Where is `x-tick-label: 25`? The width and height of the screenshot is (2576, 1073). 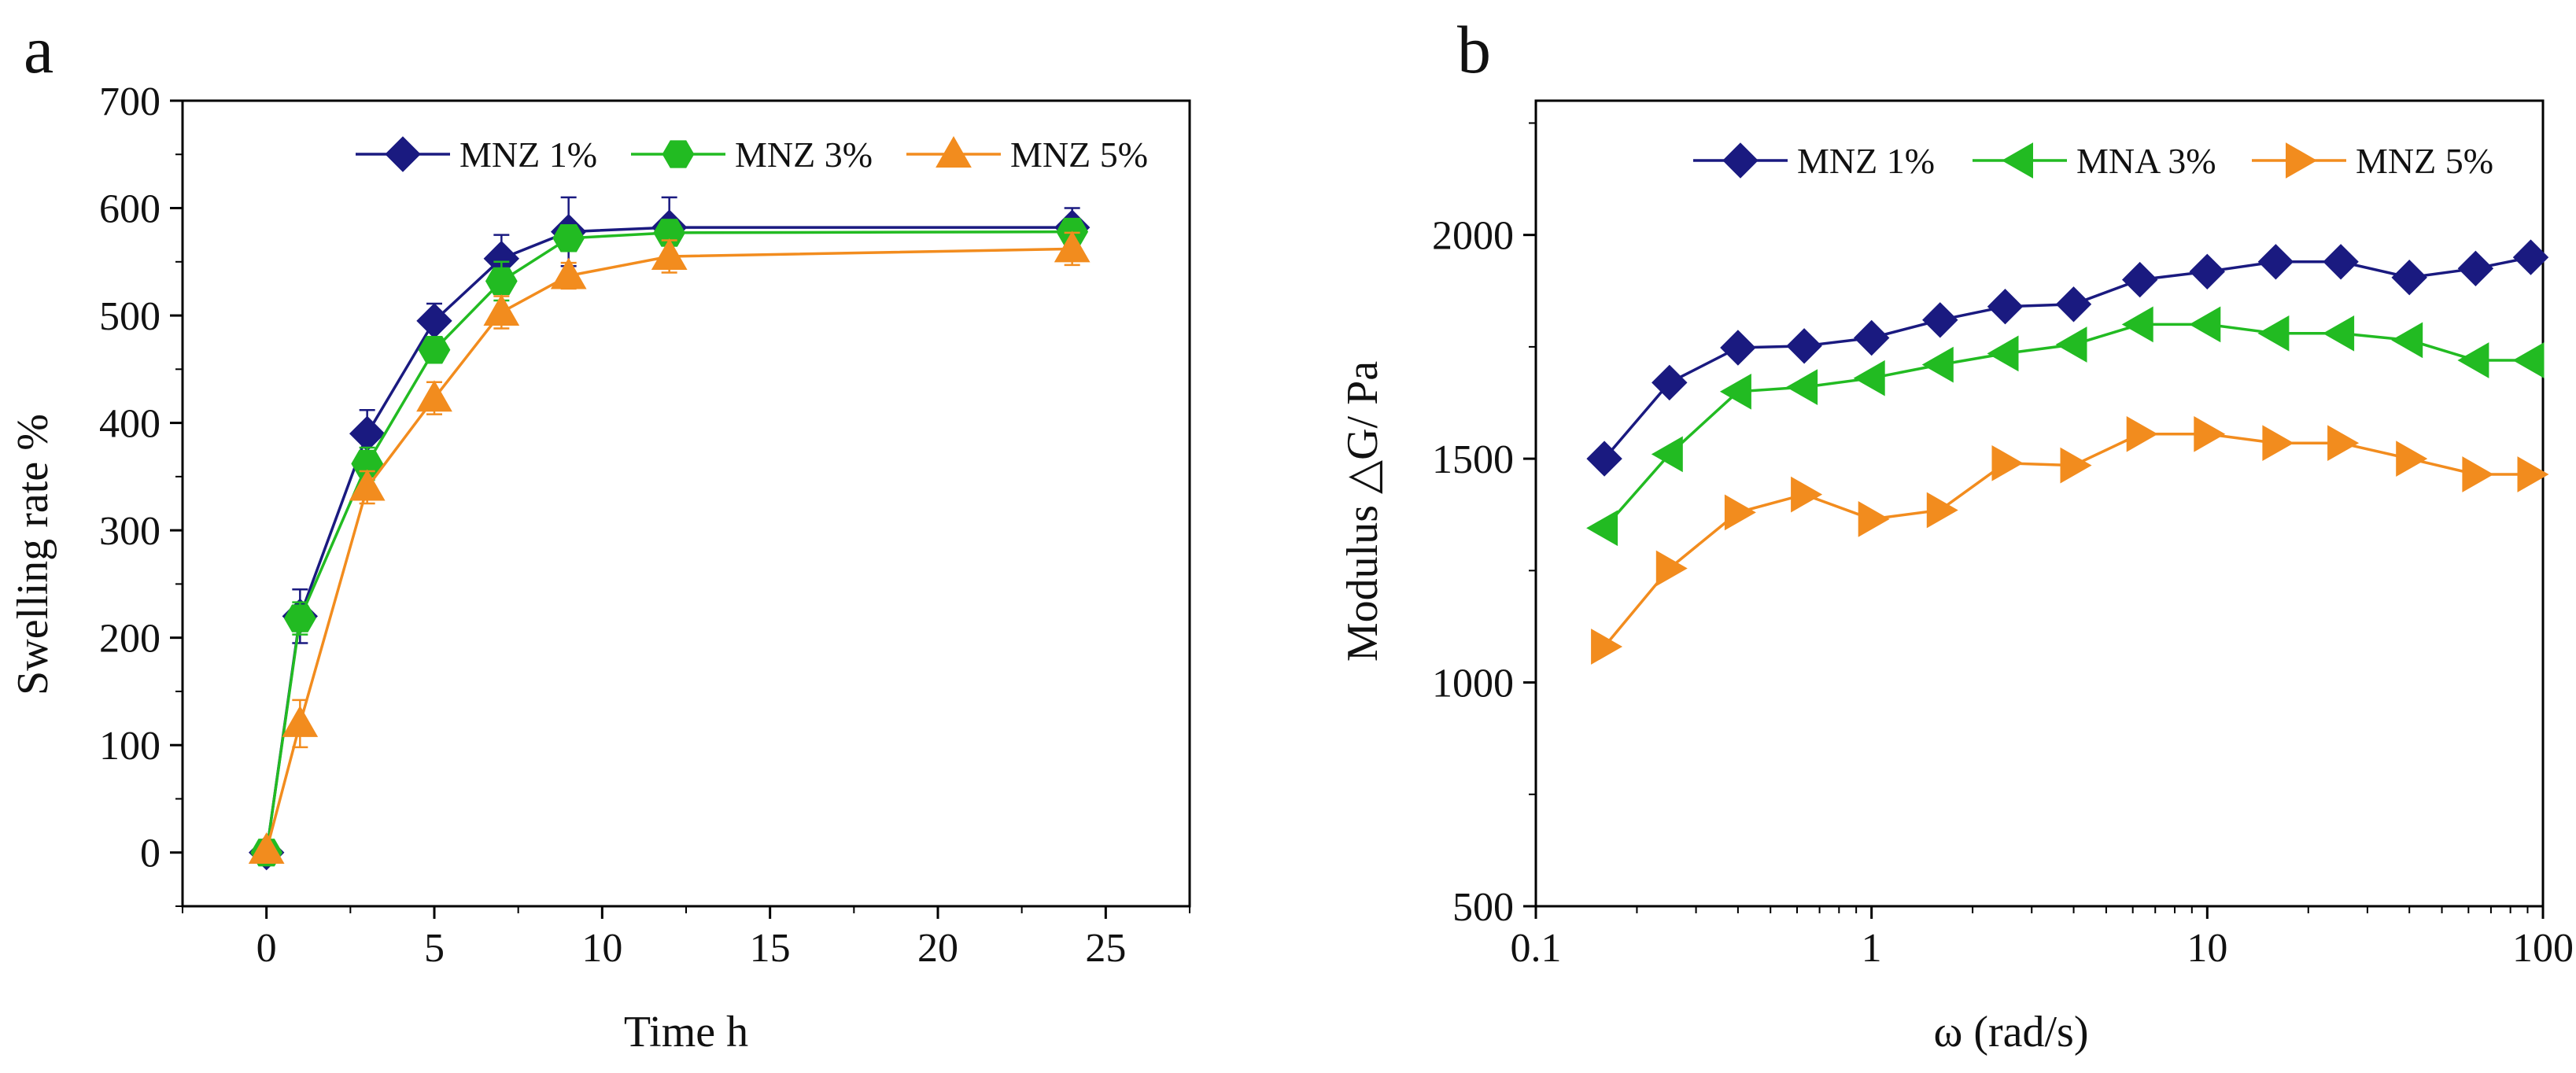
x-tick-label: 25 is located at coordinates (1105, 948).